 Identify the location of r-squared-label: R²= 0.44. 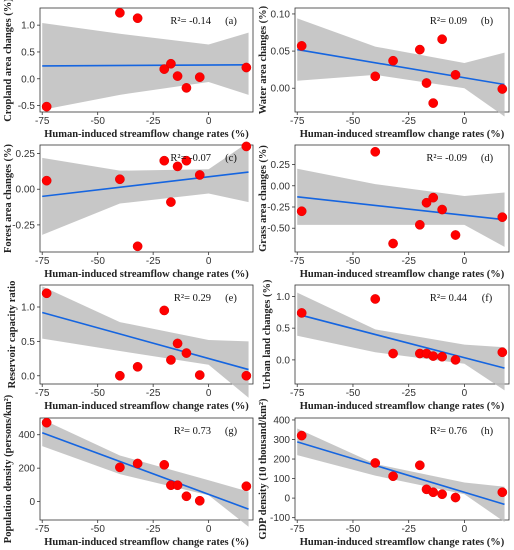
(449, 298).